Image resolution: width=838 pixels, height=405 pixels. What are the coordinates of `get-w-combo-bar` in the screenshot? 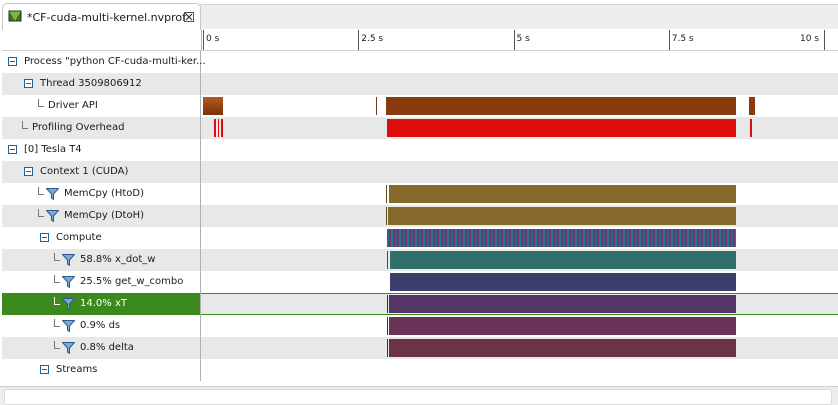 It's located at (563, 282).